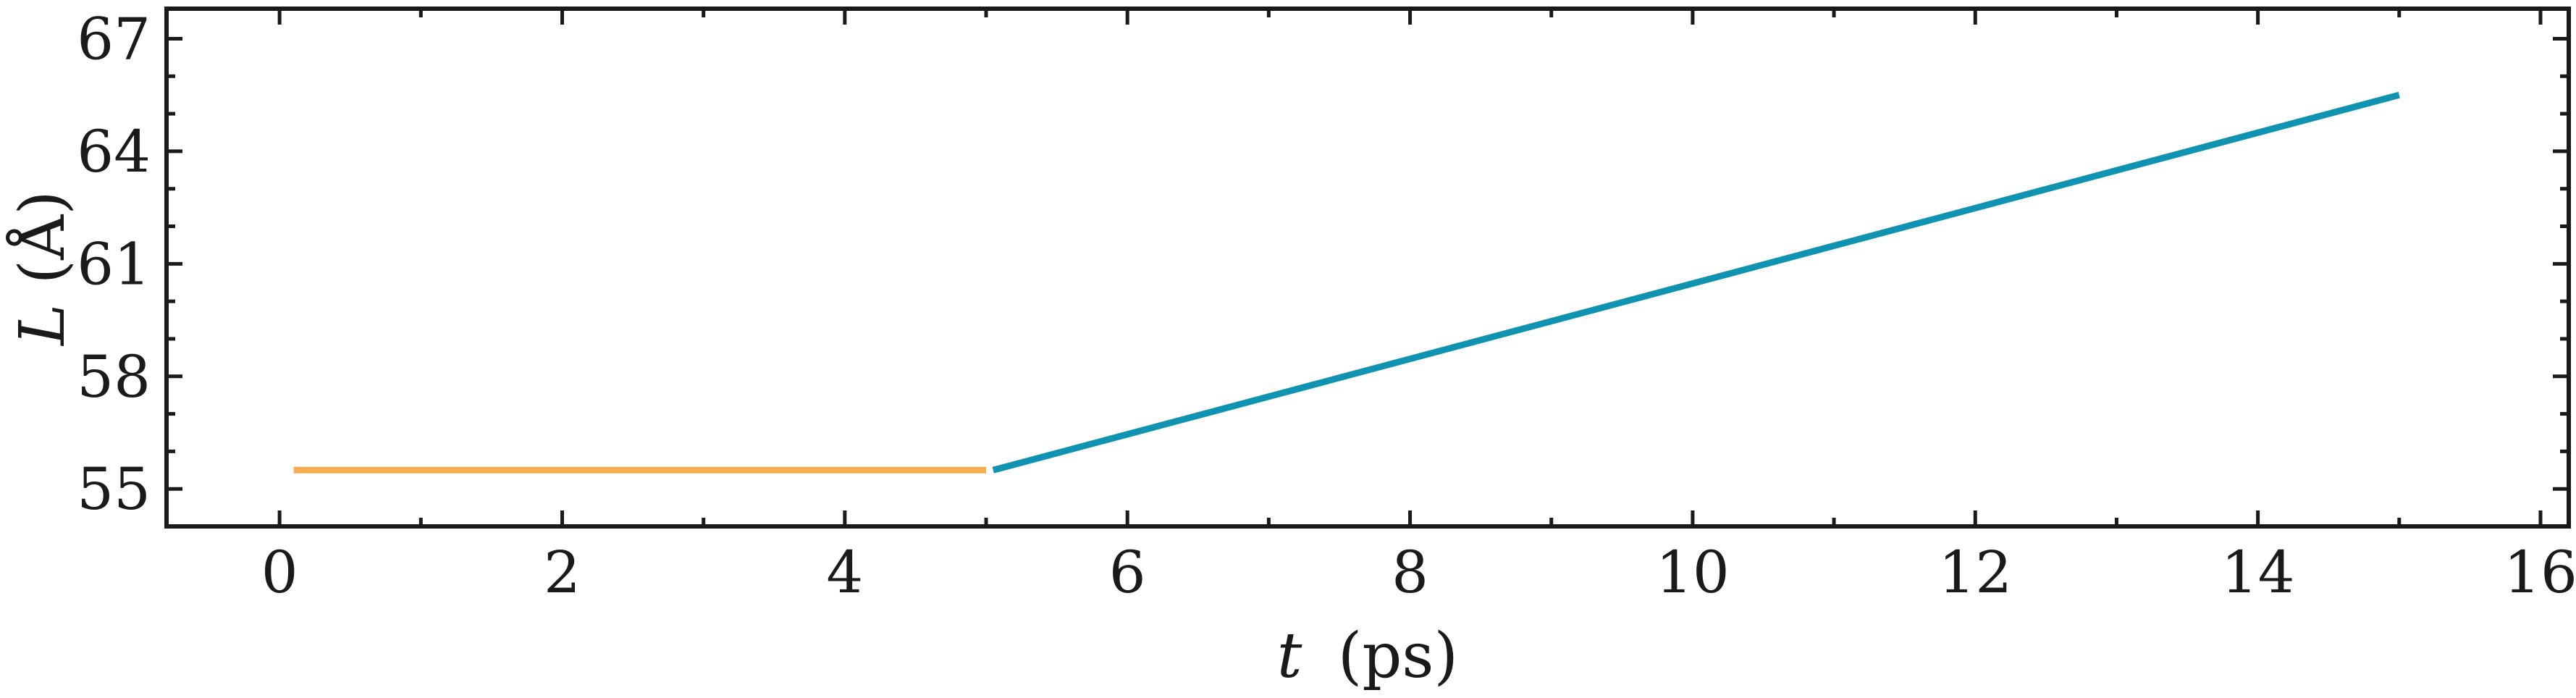 The height and width of the screenshot is (698, 2576). What do you see at coordinates (114, 377) in the screenshot?
I see `y-tick-label: 58` at bounding box center [114, 377].